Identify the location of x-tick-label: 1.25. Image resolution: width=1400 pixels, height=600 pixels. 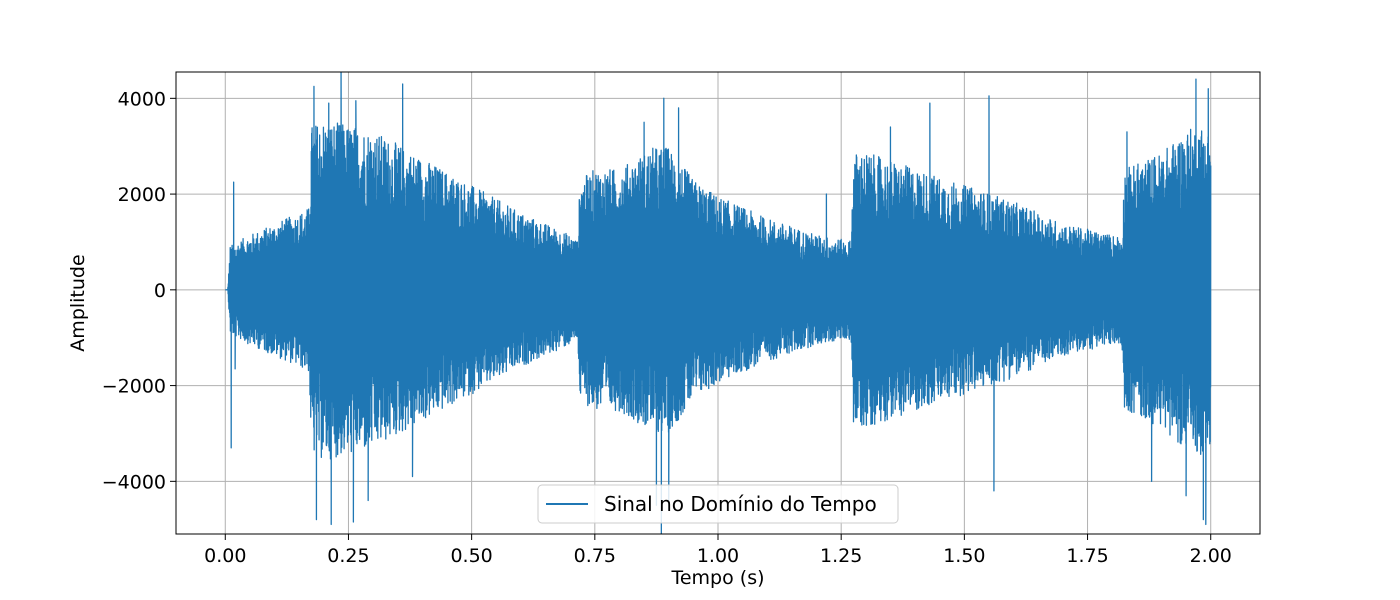
(841, 556).